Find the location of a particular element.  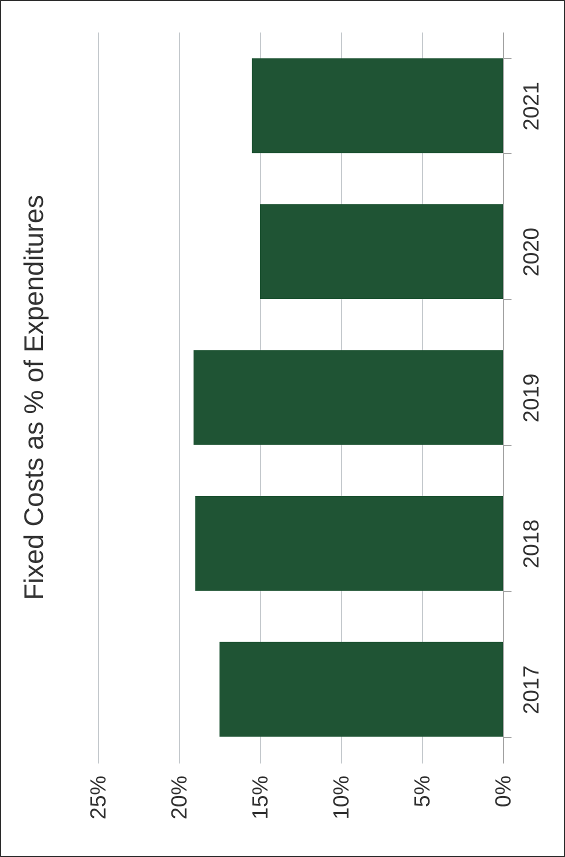

x-tick-label: 25% is located at coordinates (98, 798).